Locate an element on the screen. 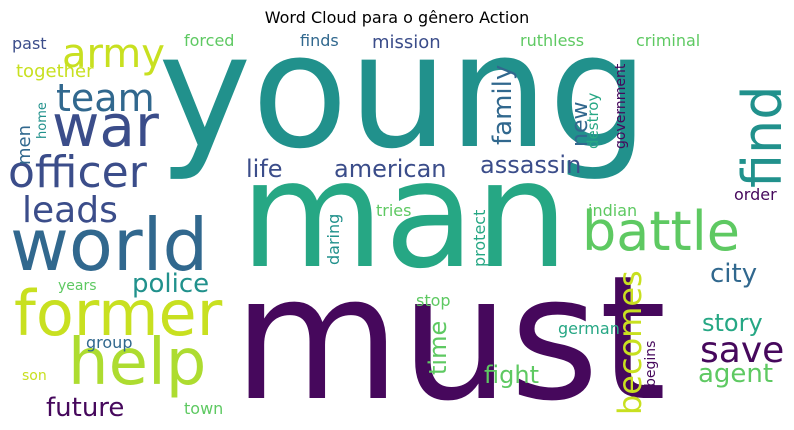  word-destroy: destroy is located at coordinates (593, 120).